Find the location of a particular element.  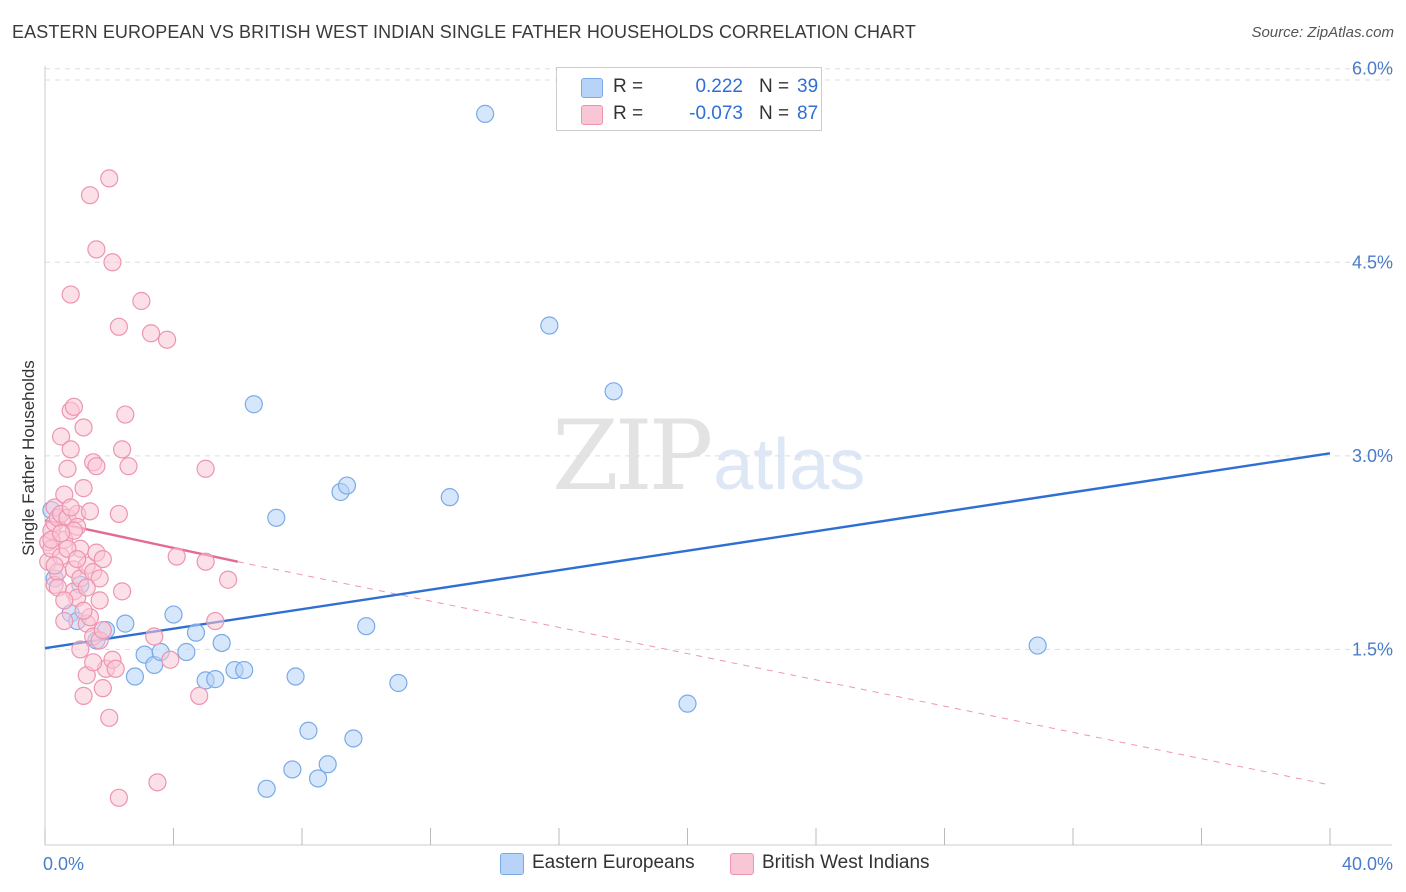

eastern-legend-swatch is located at coordinates (512, 864).